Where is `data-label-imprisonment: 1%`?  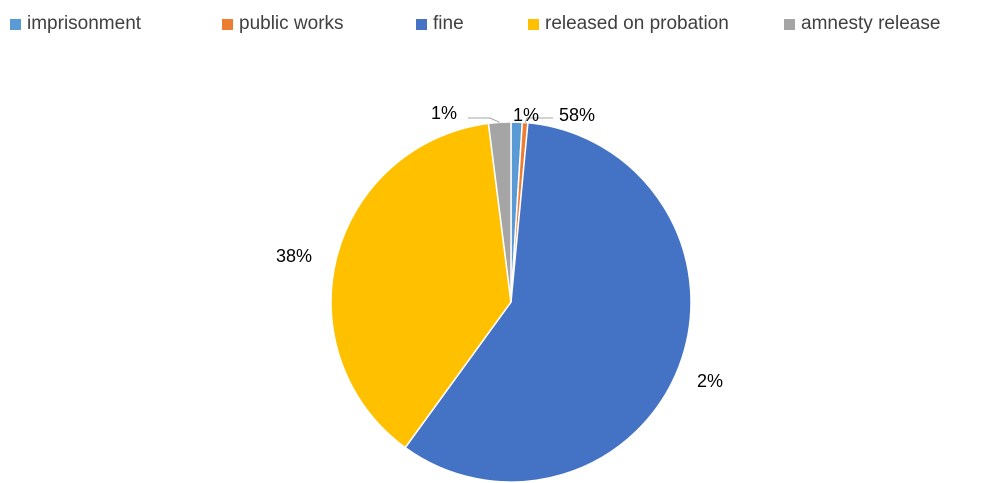
data-label-imprisonment: 1% is located at coordinates (444, 113).